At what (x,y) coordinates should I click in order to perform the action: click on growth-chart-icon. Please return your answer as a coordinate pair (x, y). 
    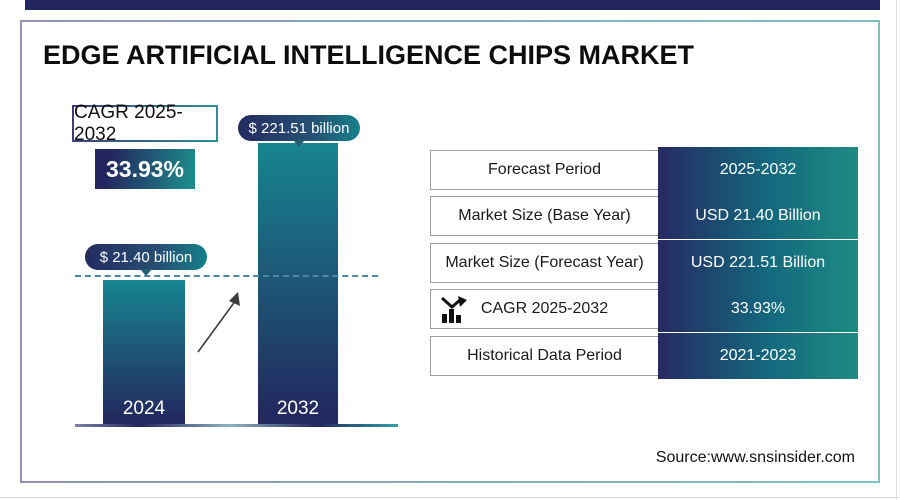
    Looking at the image, I should click on (453, 309).